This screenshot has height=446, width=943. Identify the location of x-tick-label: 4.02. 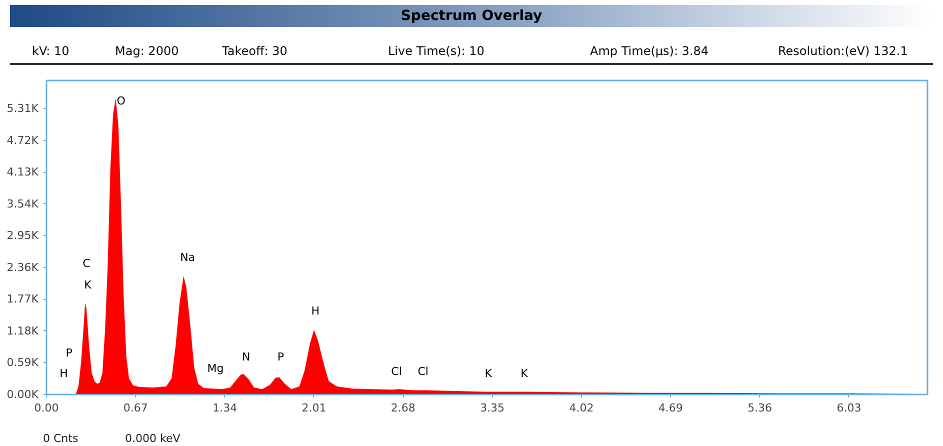
(581, 408).